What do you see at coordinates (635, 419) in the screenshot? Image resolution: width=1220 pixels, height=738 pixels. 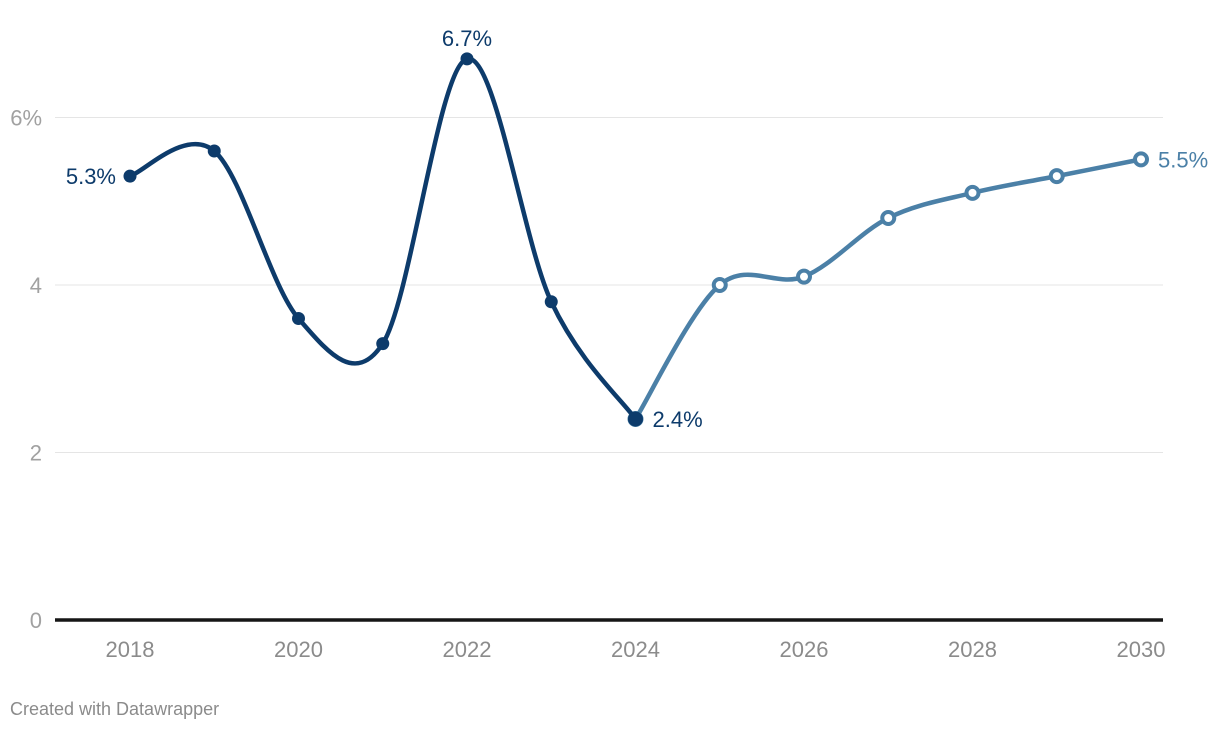 I see `data-point-actual-2024` at bounding box center [635, 419].